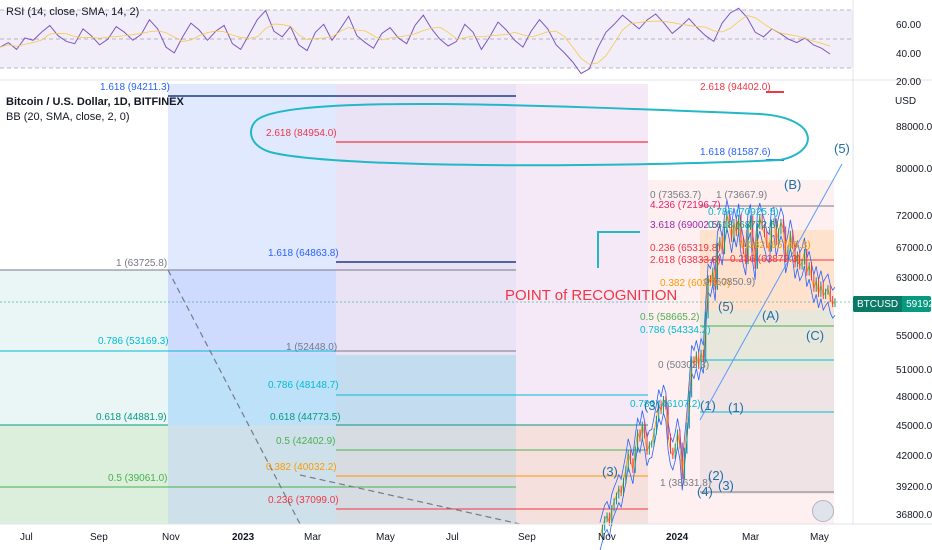 The height and width of the screenshot is (550, 932). I want to click on fib-label: 1.618 (81587.6), so click(735, 152).